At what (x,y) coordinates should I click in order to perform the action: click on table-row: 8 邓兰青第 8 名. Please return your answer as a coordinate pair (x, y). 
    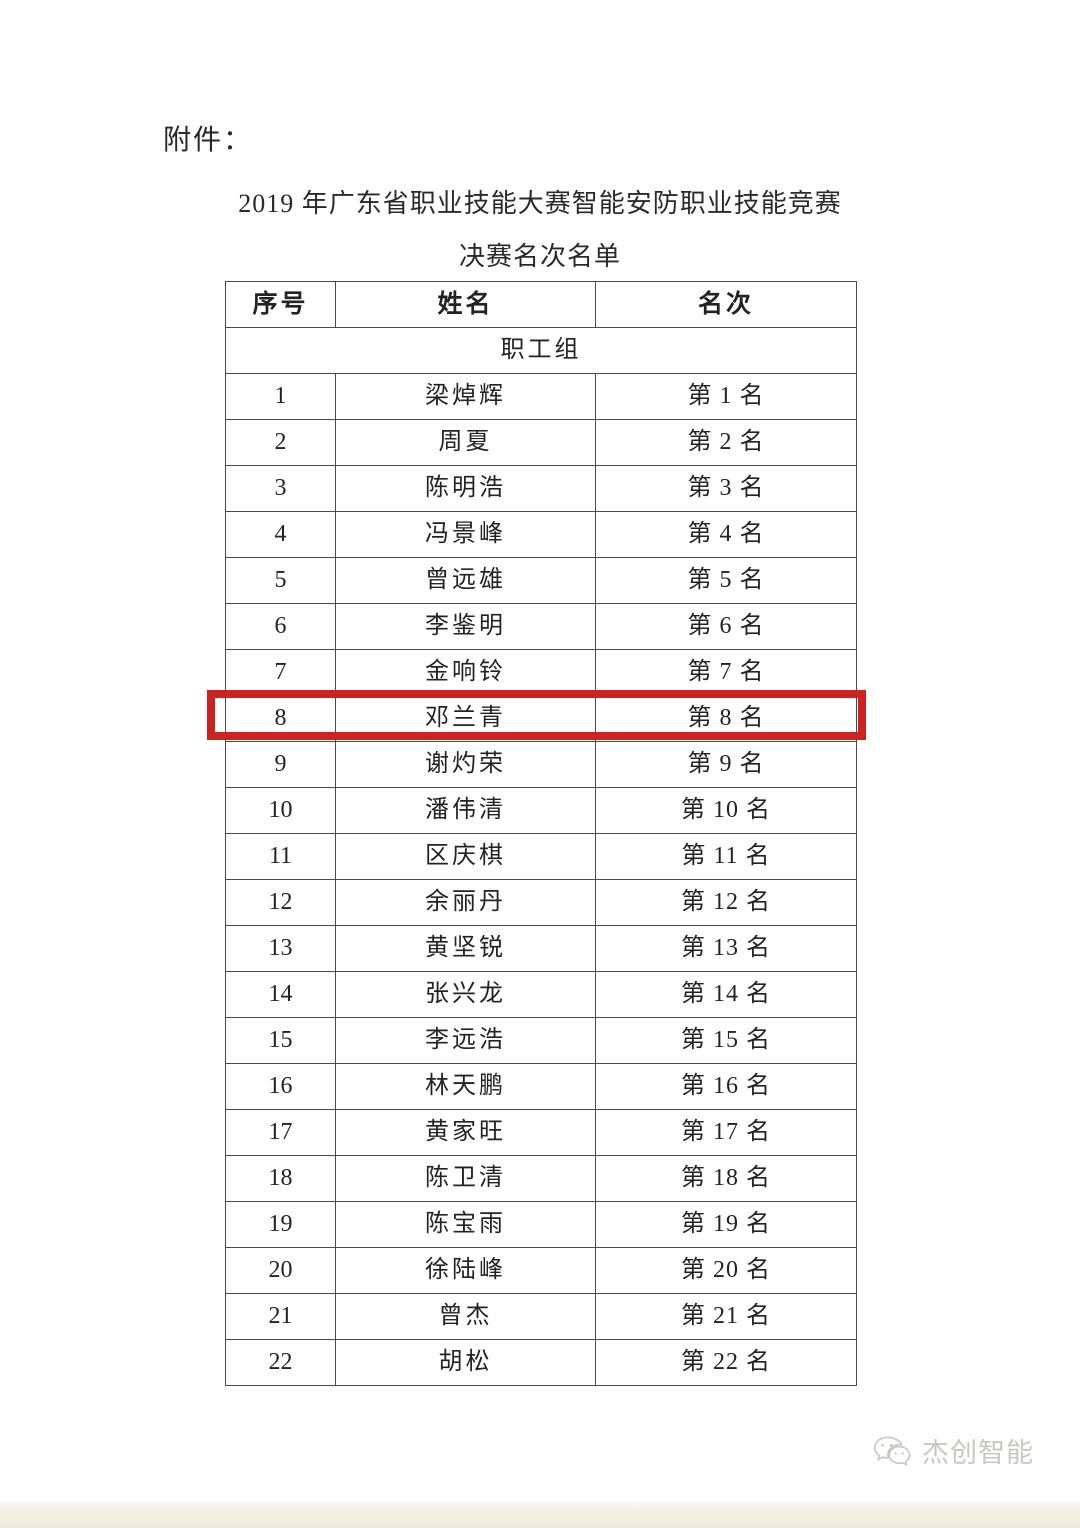
    Looking at the image, I should click on (541, 718).